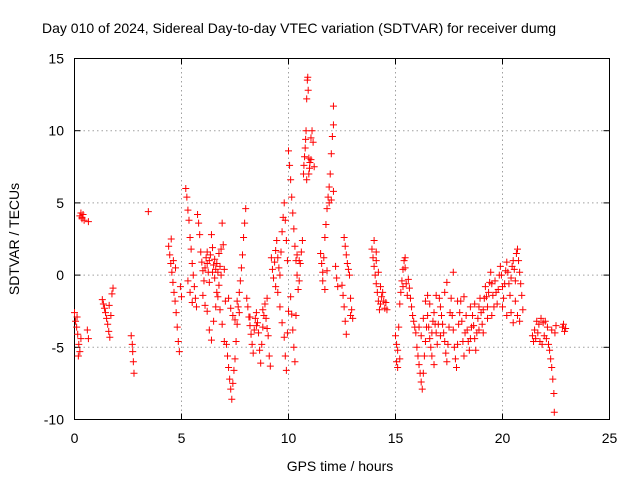 The height and width of the screenshot is (480, 640). I want to click on y-tick-label: 15, so click(56, 59).